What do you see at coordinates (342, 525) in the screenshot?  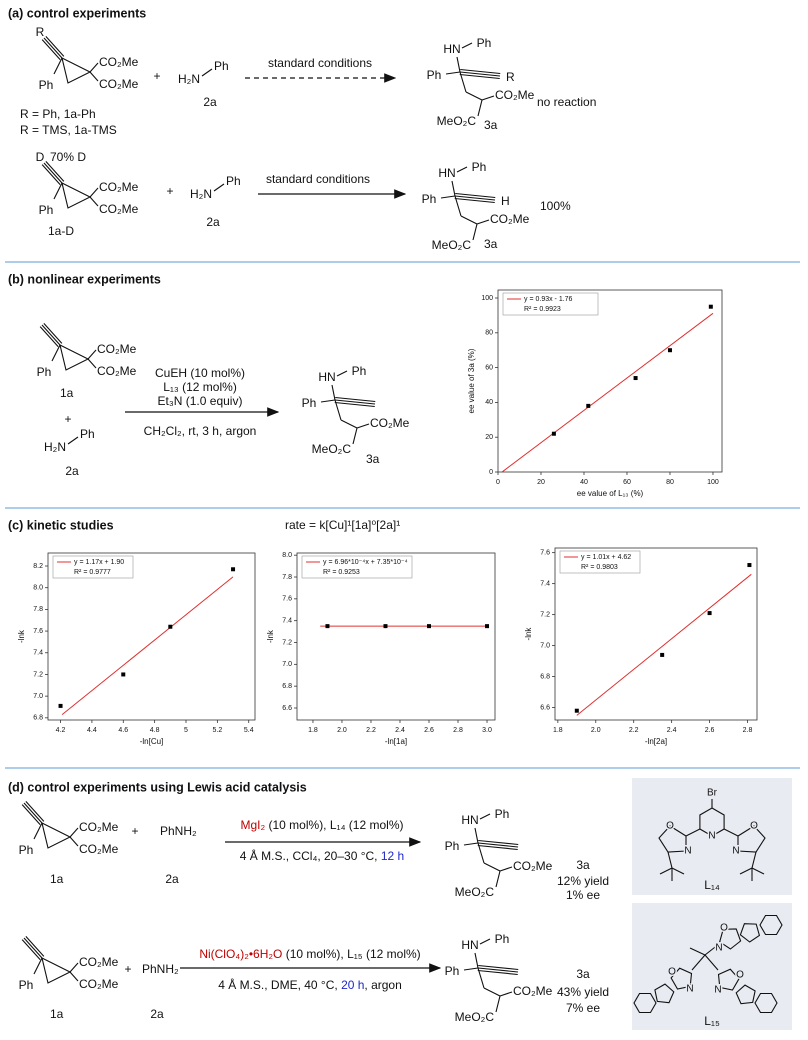 I see `rate-law: rate = k[Cu]¹[1a]⁰[2a]¹` at bounding box center [342, 525].